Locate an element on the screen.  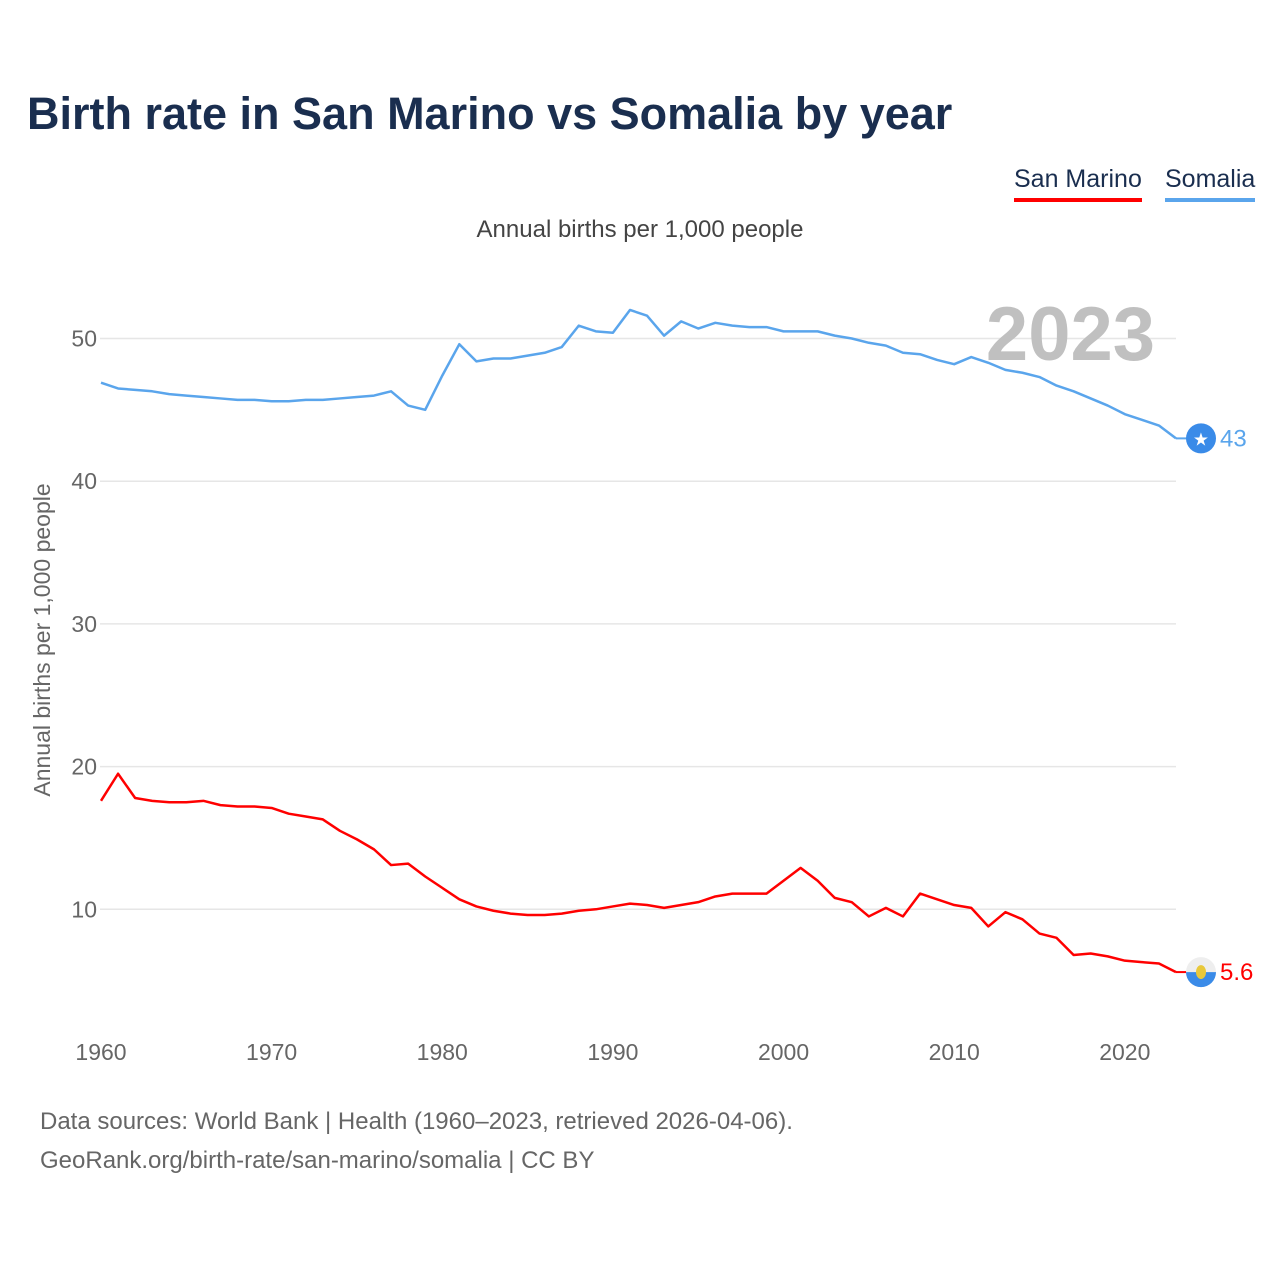
legend-san-marino: San Marino is located at coordinates (1078, 183).